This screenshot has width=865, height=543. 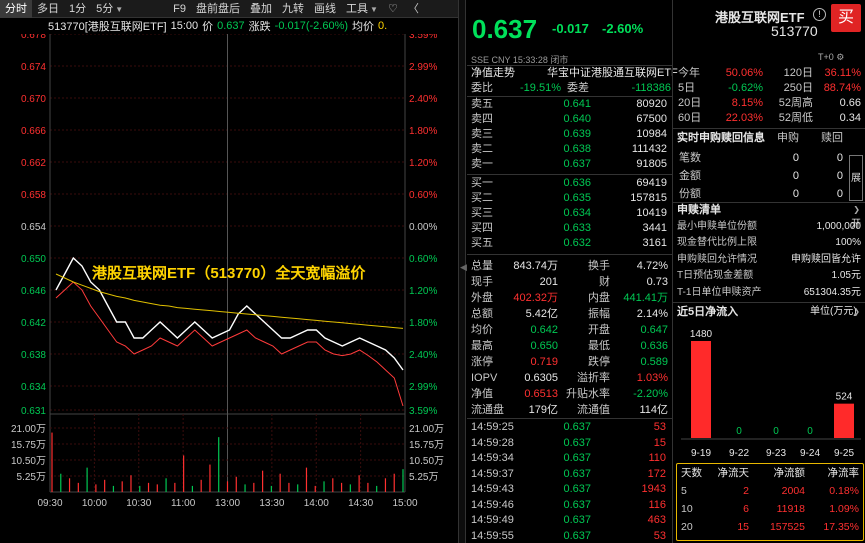 I want to click on y-tick-right: 0.60%, so click(x=423, y=259).